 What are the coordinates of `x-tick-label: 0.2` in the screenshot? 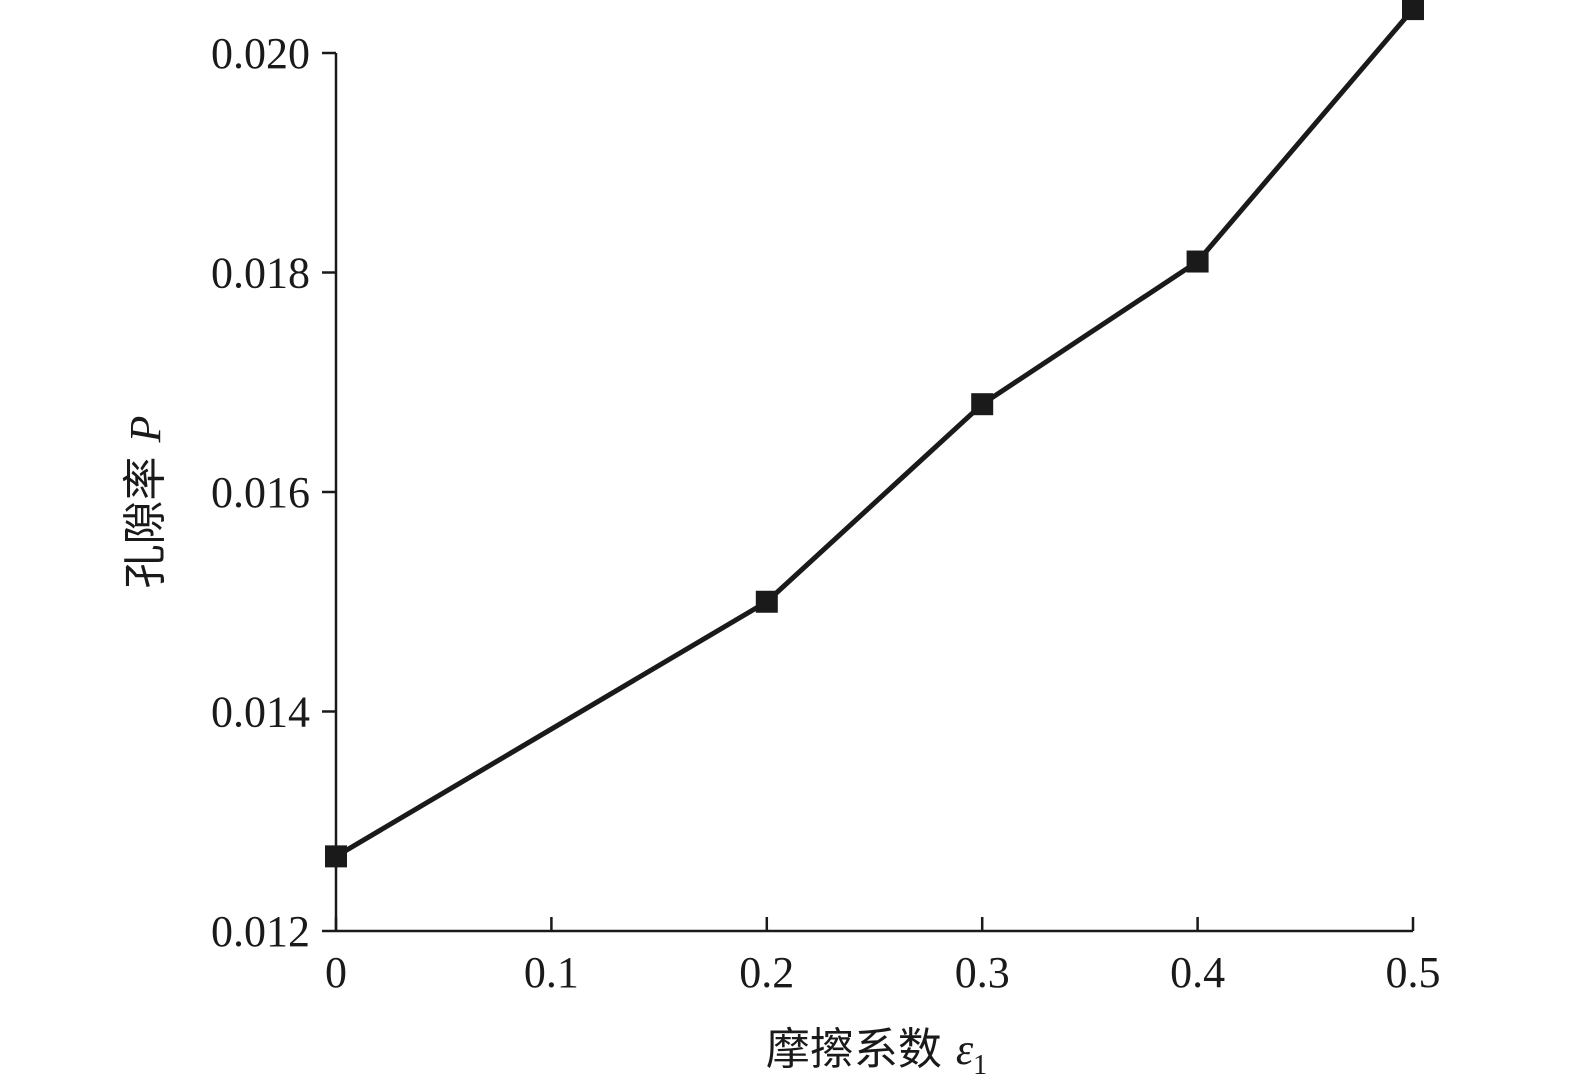 It's located at (766, 972).